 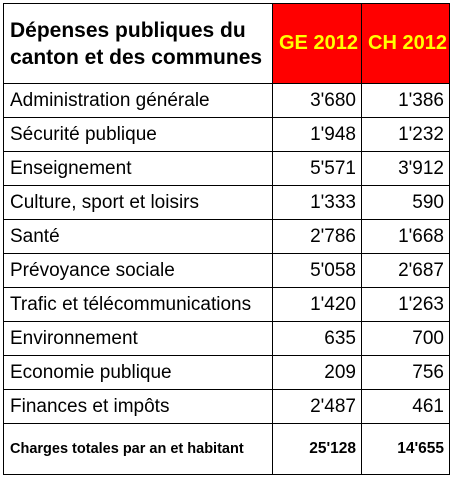 I want to click on ch-value: 461, so click(x=405, y=406).